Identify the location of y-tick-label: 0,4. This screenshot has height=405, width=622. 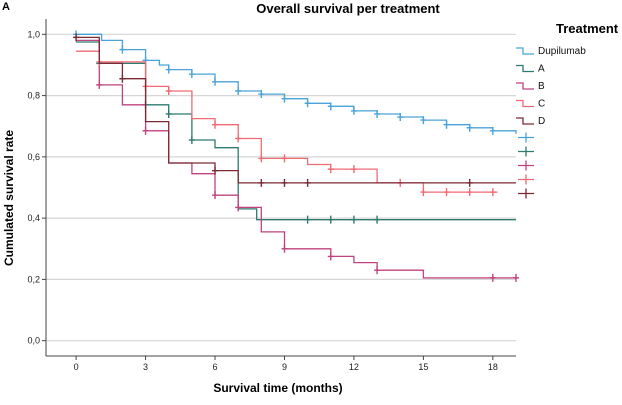
(33, 218).